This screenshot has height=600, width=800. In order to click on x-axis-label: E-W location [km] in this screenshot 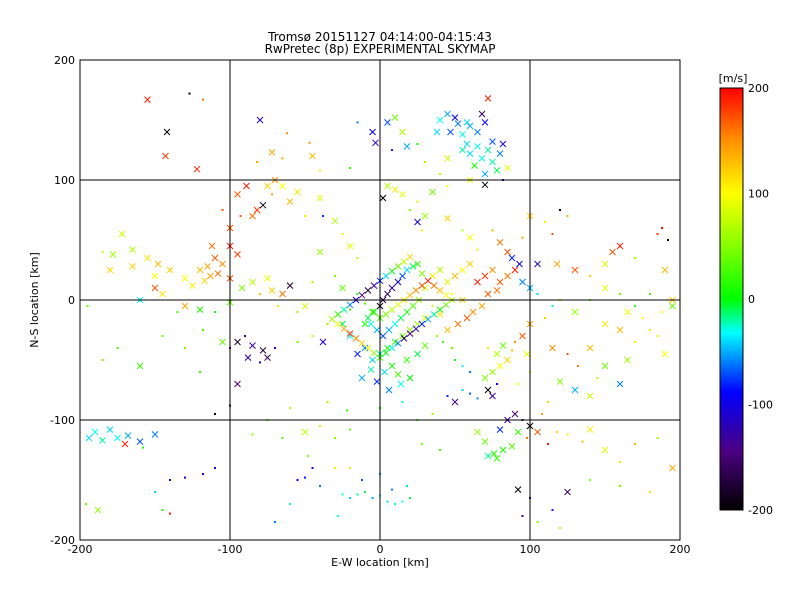, I will do `click(380, 562)`.